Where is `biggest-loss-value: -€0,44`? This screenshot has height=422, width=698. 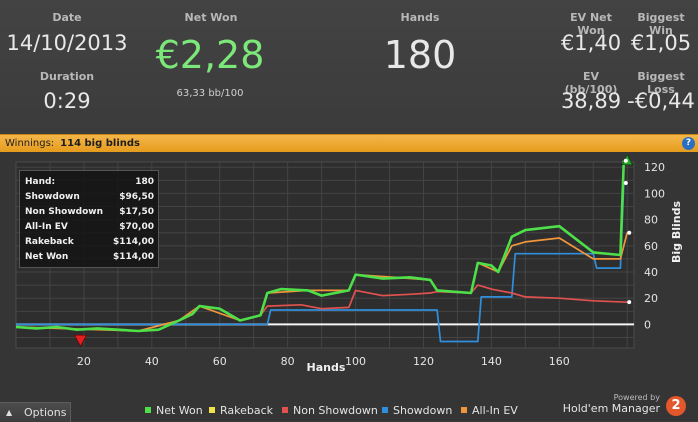 biggest-loss-value: -€0,44 is located at coordinates (661, 101).